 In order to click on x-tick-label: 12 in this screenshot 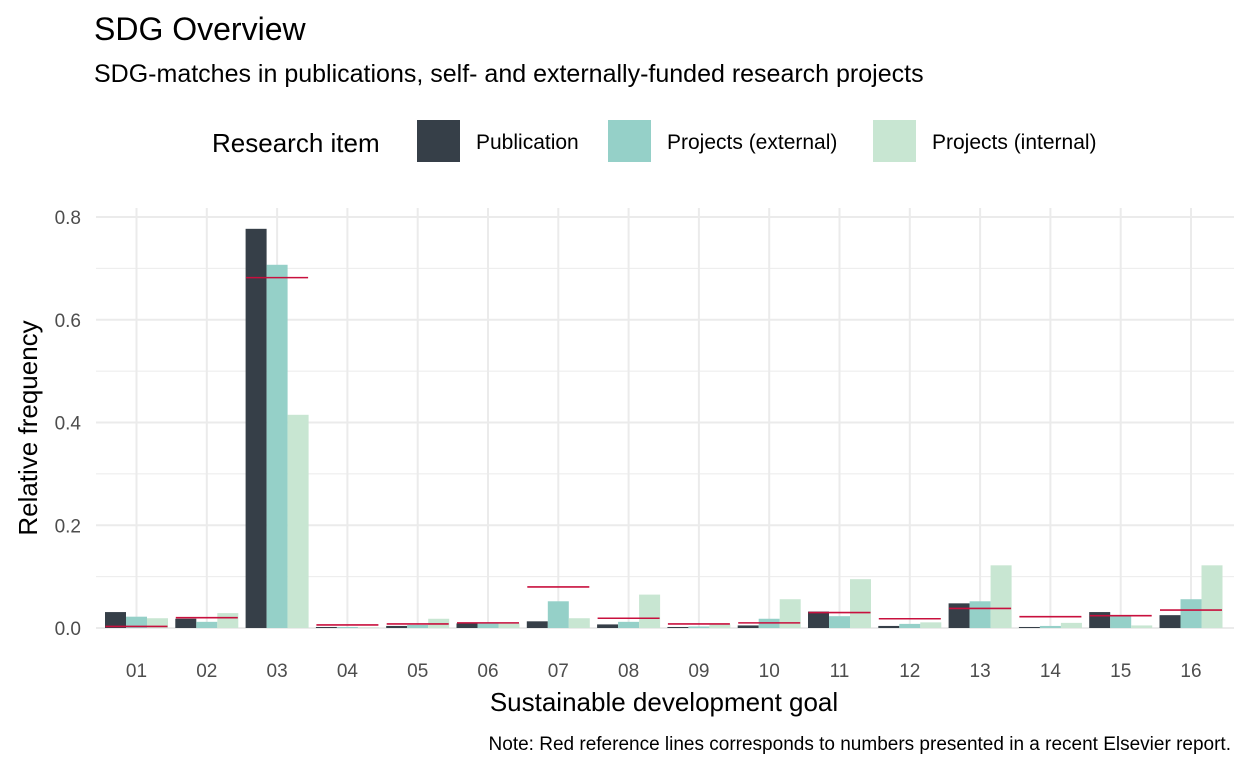, I will do `click(909, 671)`.